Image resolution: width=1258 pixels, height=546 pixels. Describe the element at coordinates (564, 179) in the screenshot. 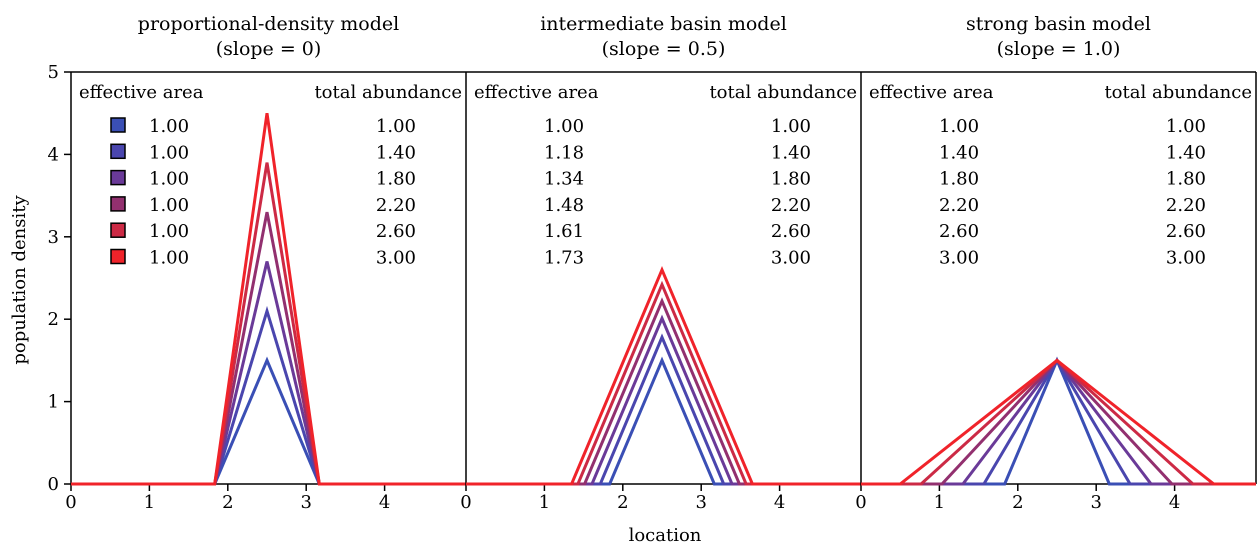

I see `effective-area-value: 1.34` at that location.